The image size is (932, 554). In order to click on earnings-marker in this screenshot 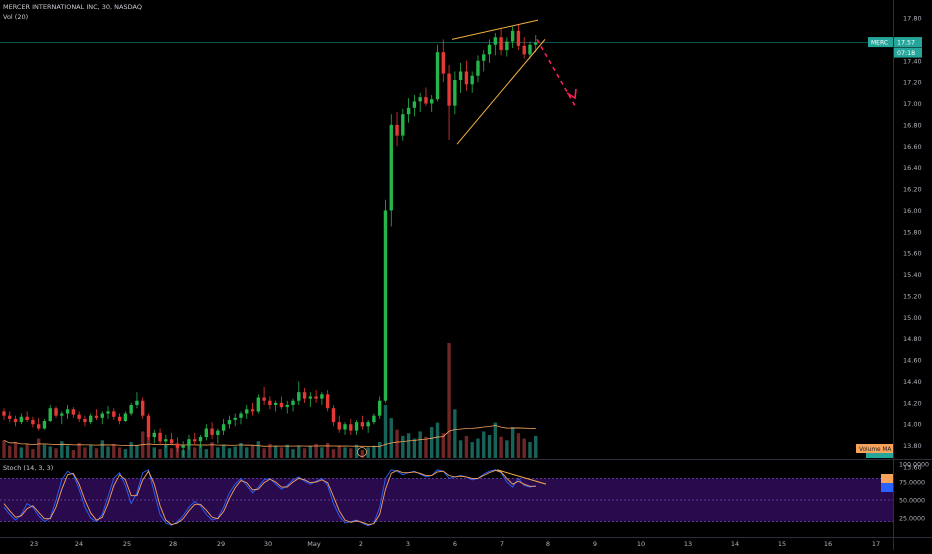, I will do `click(362, 452)`.